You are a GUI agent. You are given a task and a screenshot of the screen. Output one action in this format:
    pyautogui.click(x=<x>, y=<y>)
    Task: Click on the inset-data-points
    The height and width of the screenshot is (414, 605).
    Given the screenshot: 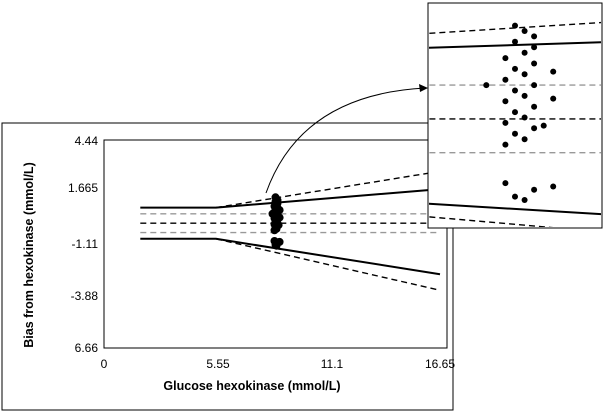 What is the action you would take?
    pyautogui.click(x=520, y=112)
    